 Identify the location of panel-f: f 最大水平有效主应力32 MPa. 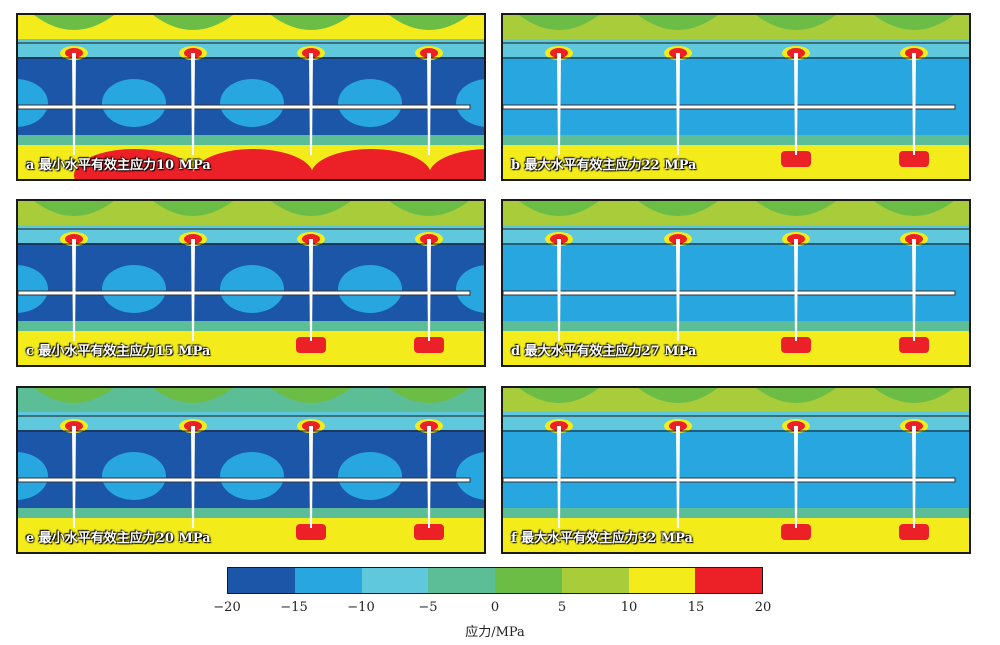
(736, 470).